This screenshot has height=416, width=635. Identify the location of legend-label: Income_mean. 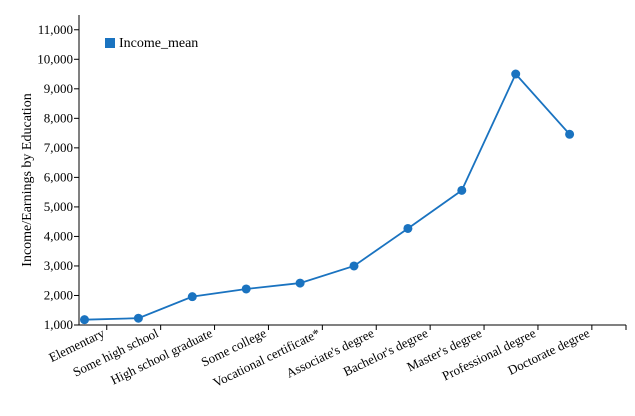
(158, 43).